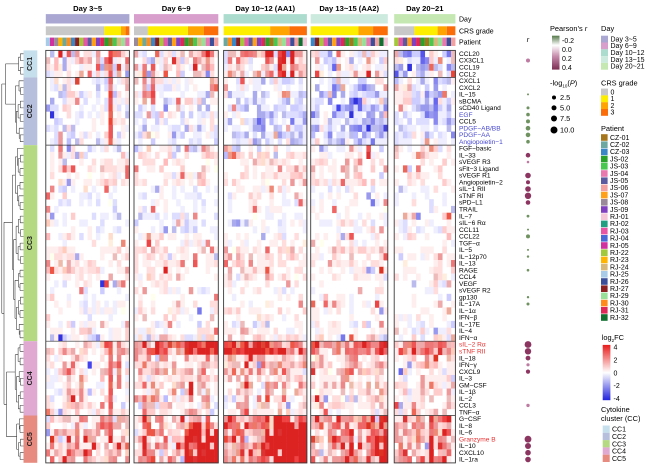  What do you see at coordinates (620, 152) in the screenshot?
I see `svg-text: CZ-03` at bounding box center [620, 152].